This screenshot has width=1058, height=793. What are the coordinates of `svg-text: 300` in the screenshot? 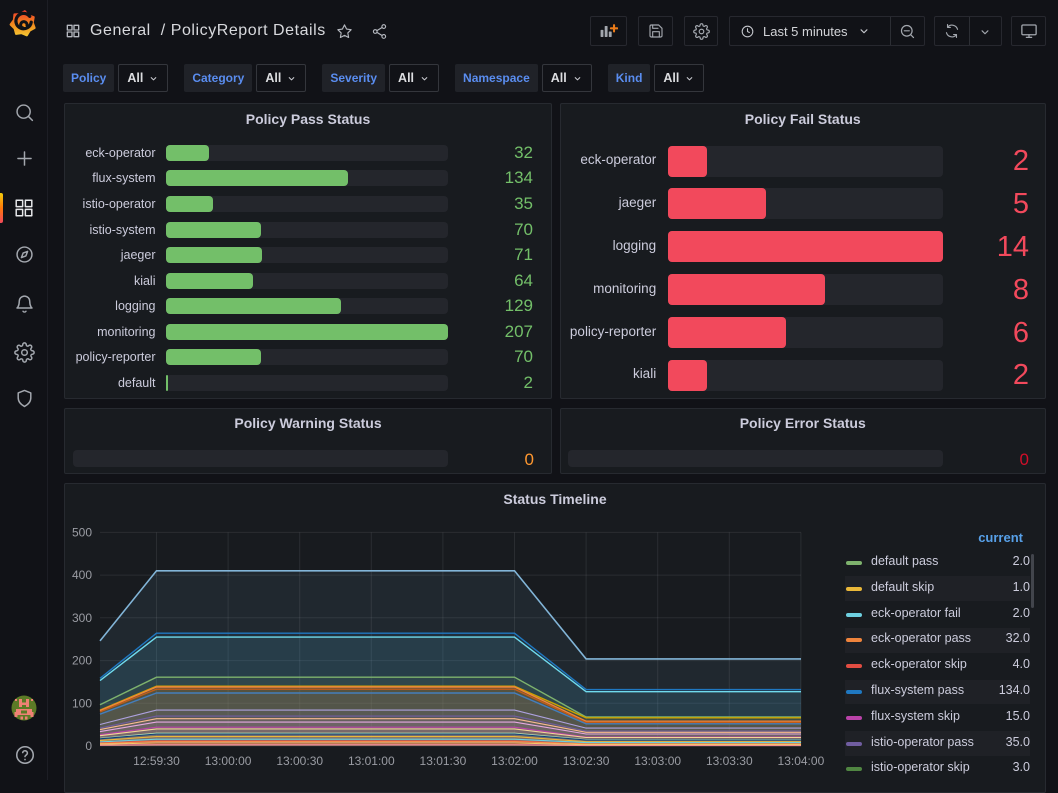 It's located at (82, 618).